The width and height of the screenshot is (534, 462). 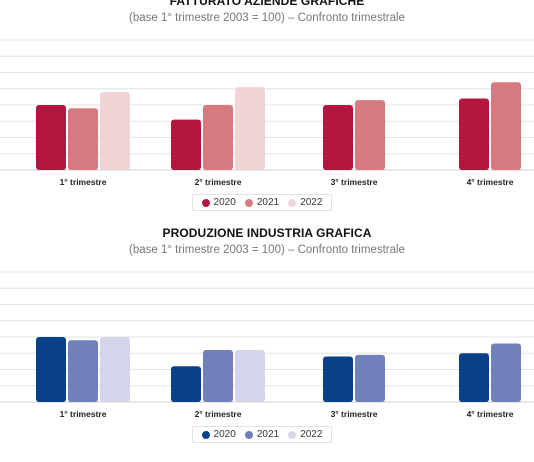 What do you see at coordinates (267, 233) in the screenshot?
I see `chart-title: PRODUZIONE INDUSTRIA GRAFICA` at bounding box center [267, 233].